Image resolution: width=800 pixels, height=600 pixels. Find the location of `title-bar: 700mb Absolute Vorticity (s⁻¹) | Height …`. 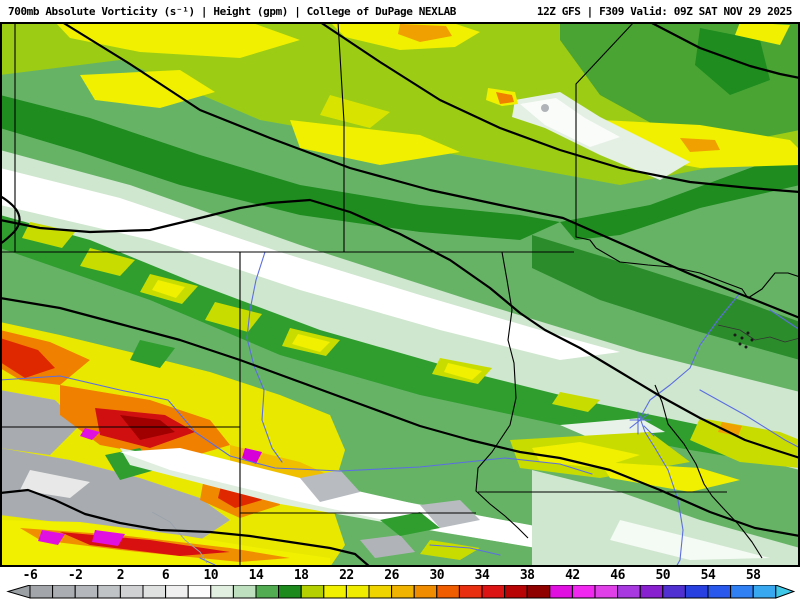

title-bar: 700mb Absolute Vorticity (s⁻¹) | Height … is located at coordinates (400, 11).